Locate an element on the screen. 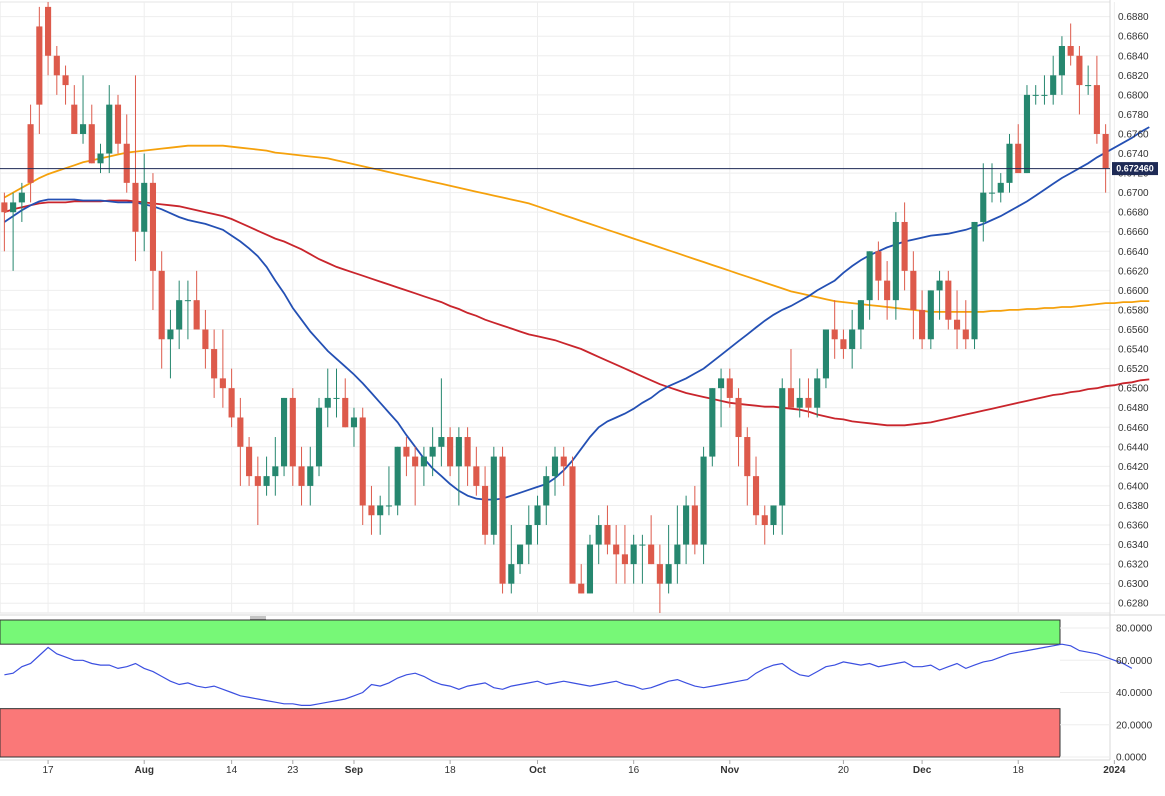  price-tick-label: 0.6320 is located at coordinates (1133, 565).